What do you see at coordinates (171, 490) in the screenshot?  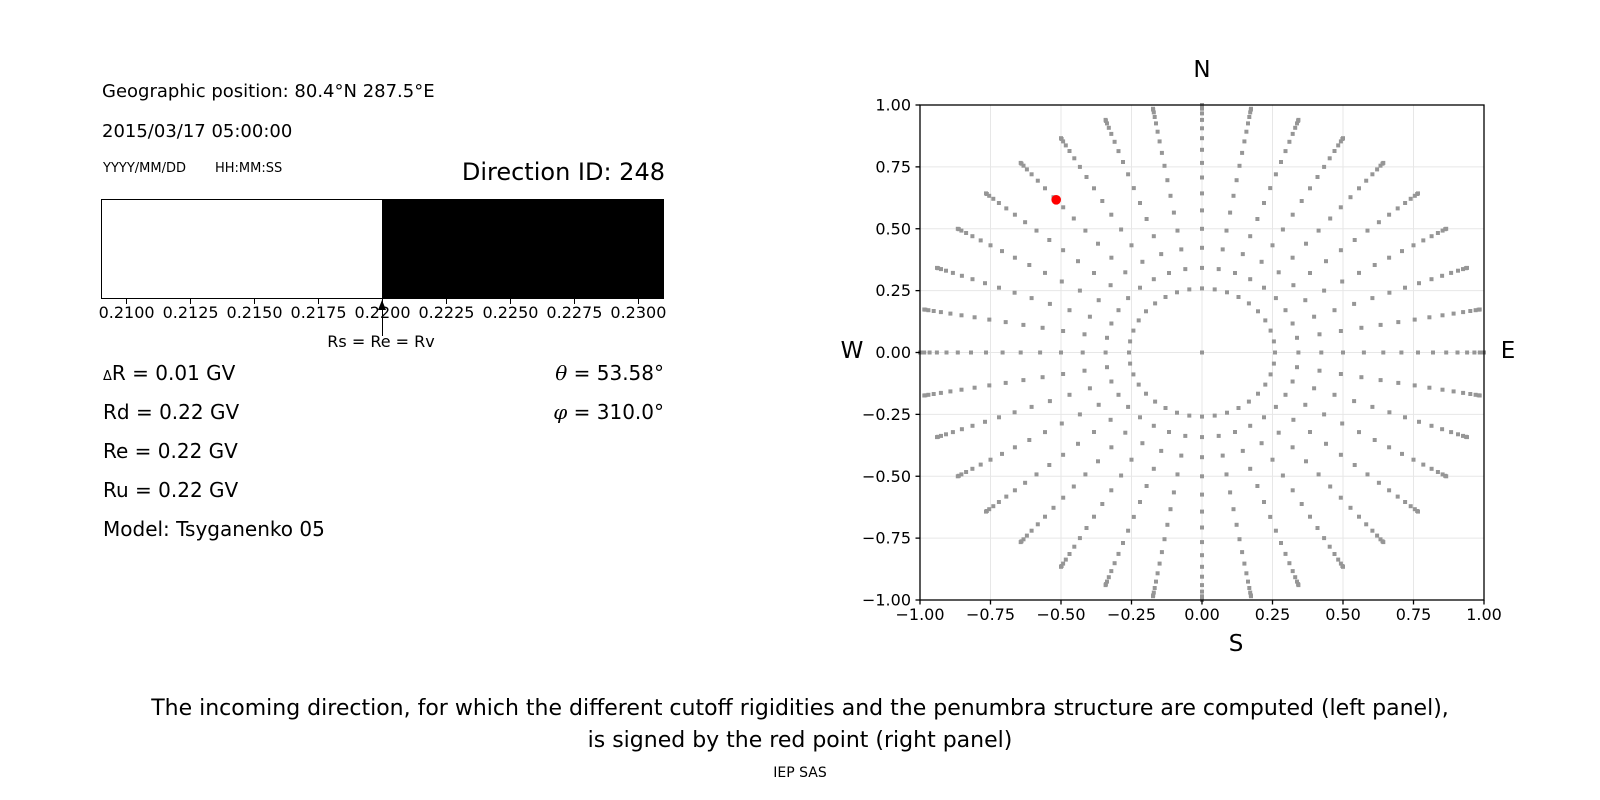 I see `ru-value: Ru = 0.22 GV` at bounding box center [171, 490].